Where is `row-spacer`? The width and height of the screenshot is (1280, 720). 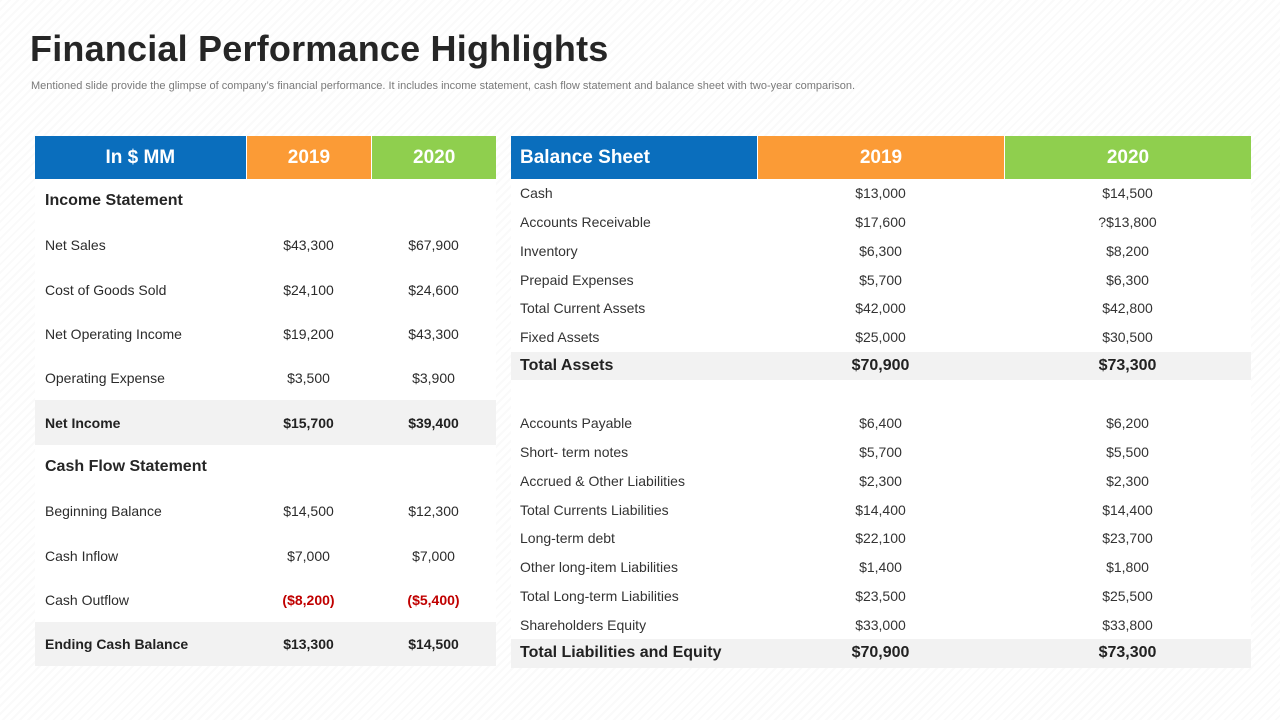 row-spacer is located at coordinates (881, 394).